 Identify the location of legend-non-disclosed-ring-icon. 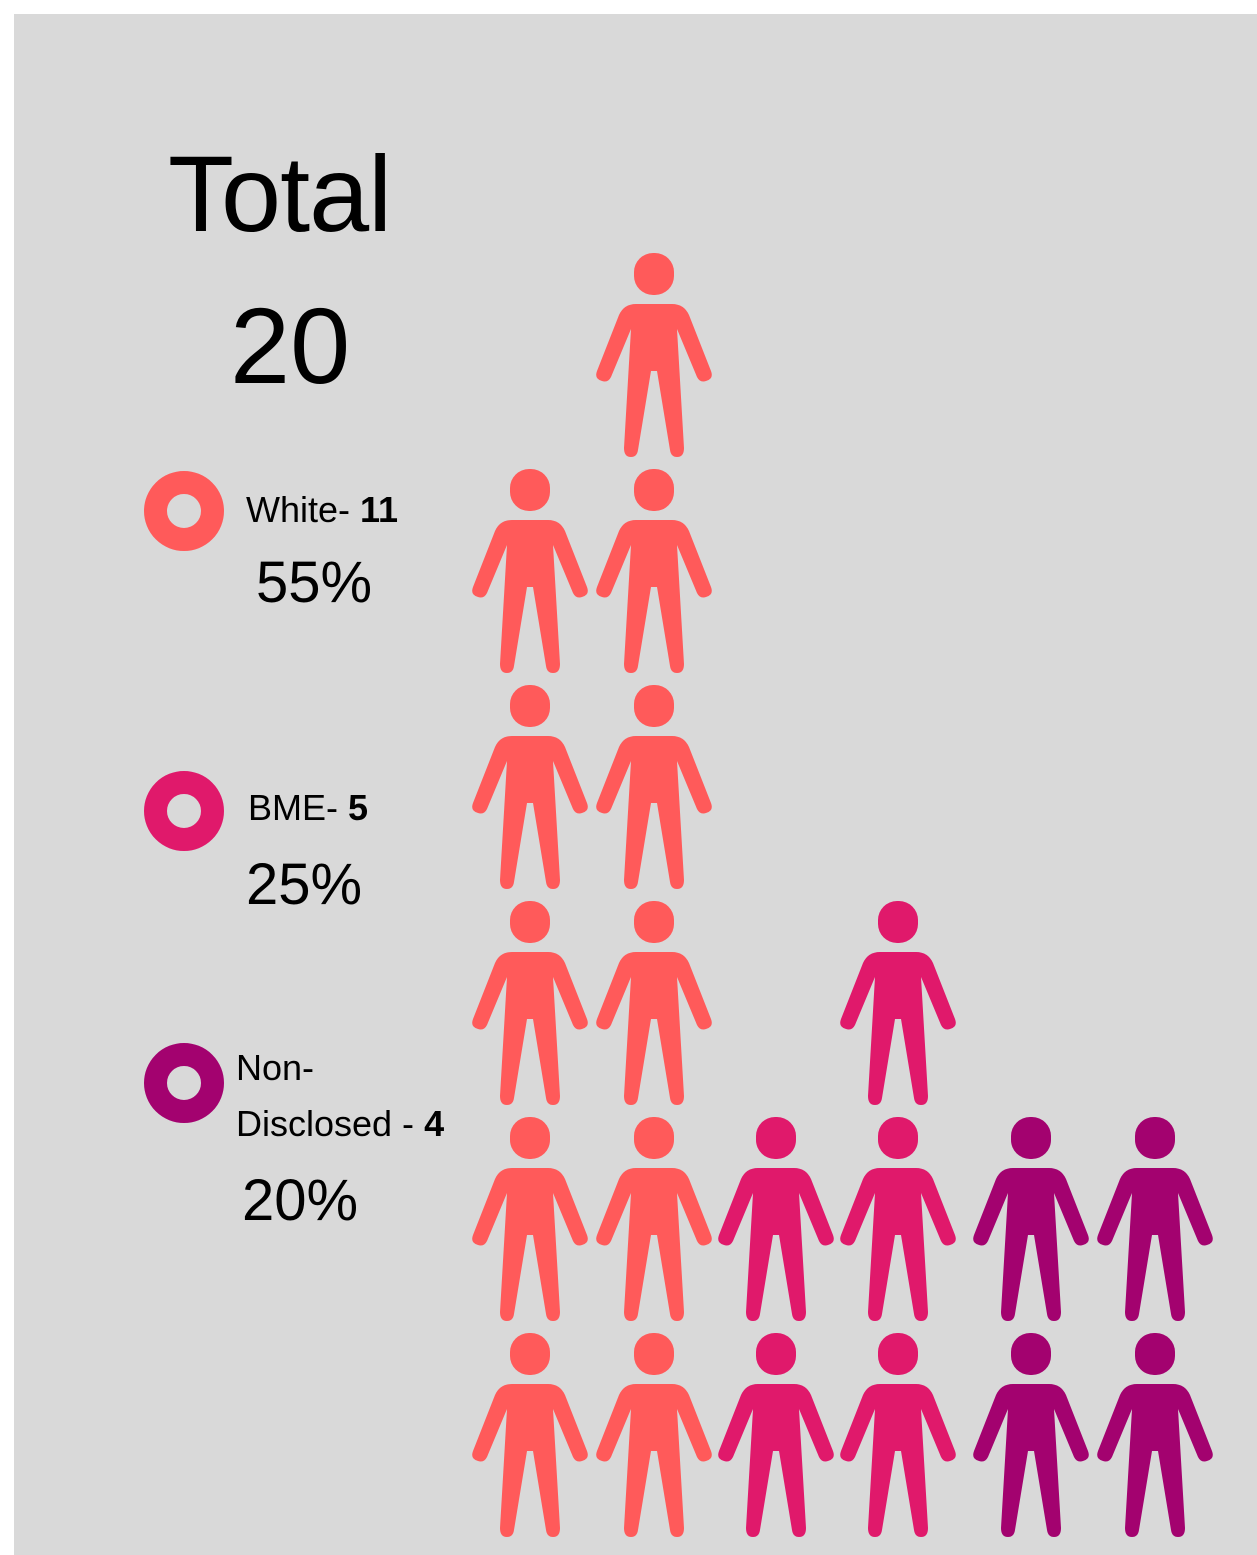
(184, 1083).